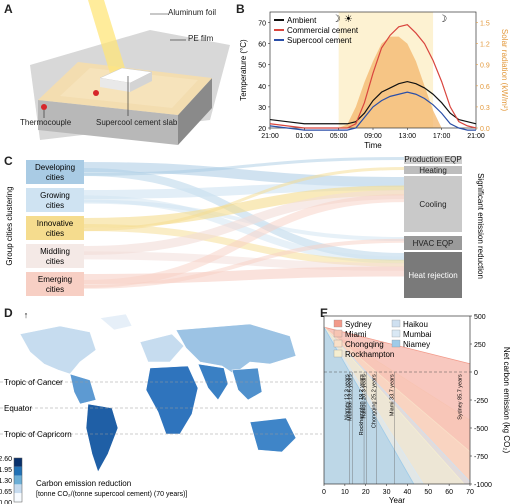 This screenshot has width=510, height=504. Describe the element at coordinates (397, 500) in the screenshot. I see `x-axis-label: Year` at that location.